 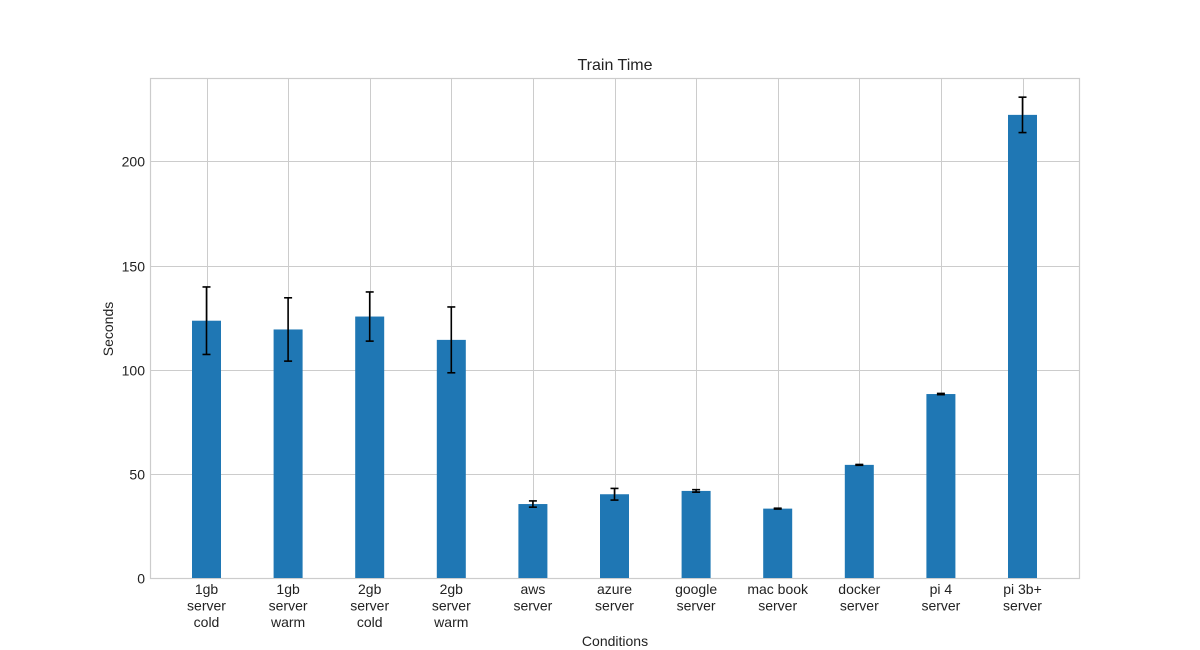 I want to click on y-tick-labels: 0 50 100 150 200, so click(x=134, y=370).